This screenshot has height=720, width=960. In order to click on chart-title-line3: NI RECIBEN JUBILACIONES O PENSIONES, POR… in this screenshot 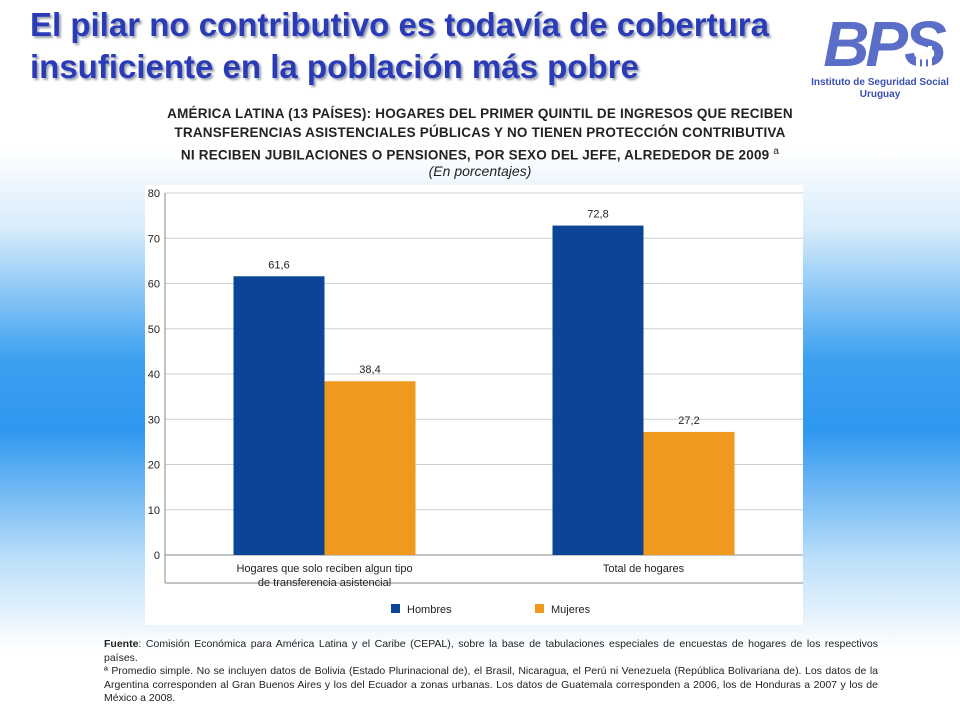, I will do `click(480, 153)`.